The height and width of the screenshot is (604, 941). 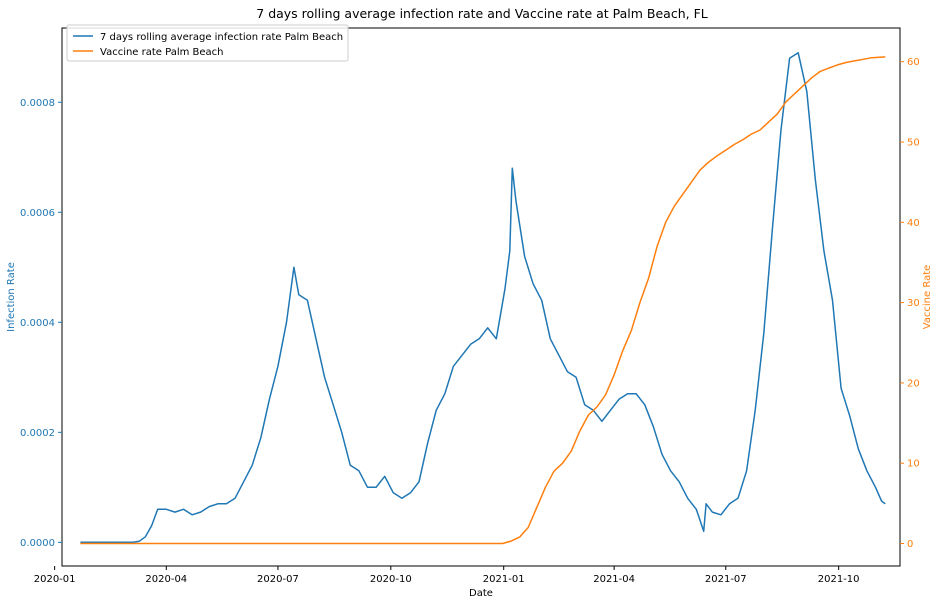 I want to click on y-right-tick-label: 50, so click(x=913, y=143).